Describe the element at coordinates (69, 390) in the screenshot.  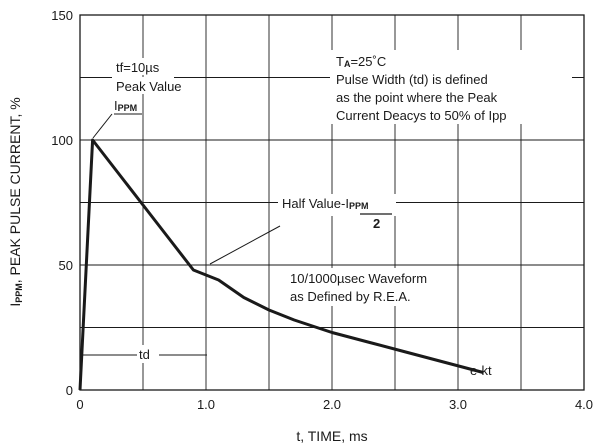
I see `y-tick-label: 0` at that location.